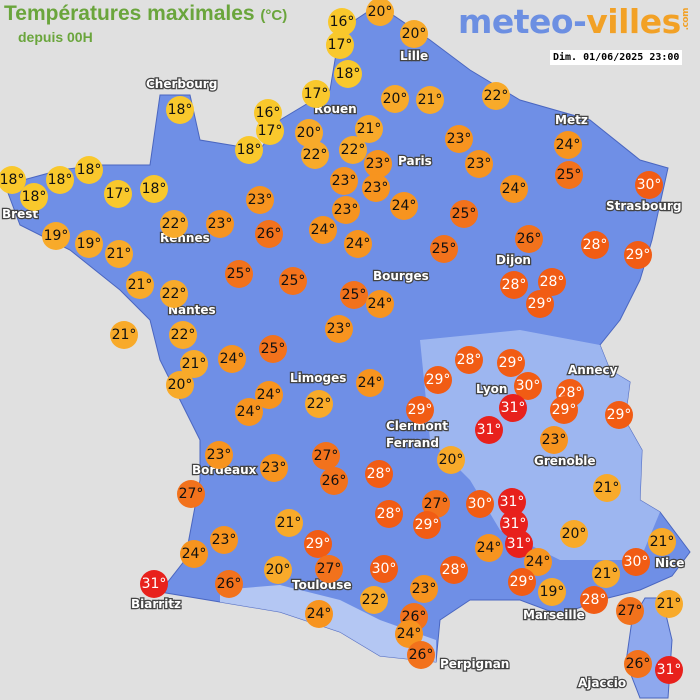 This screenshot has height=700, width=700. I want to click on city-label: Ferrand, so click(412, 443).